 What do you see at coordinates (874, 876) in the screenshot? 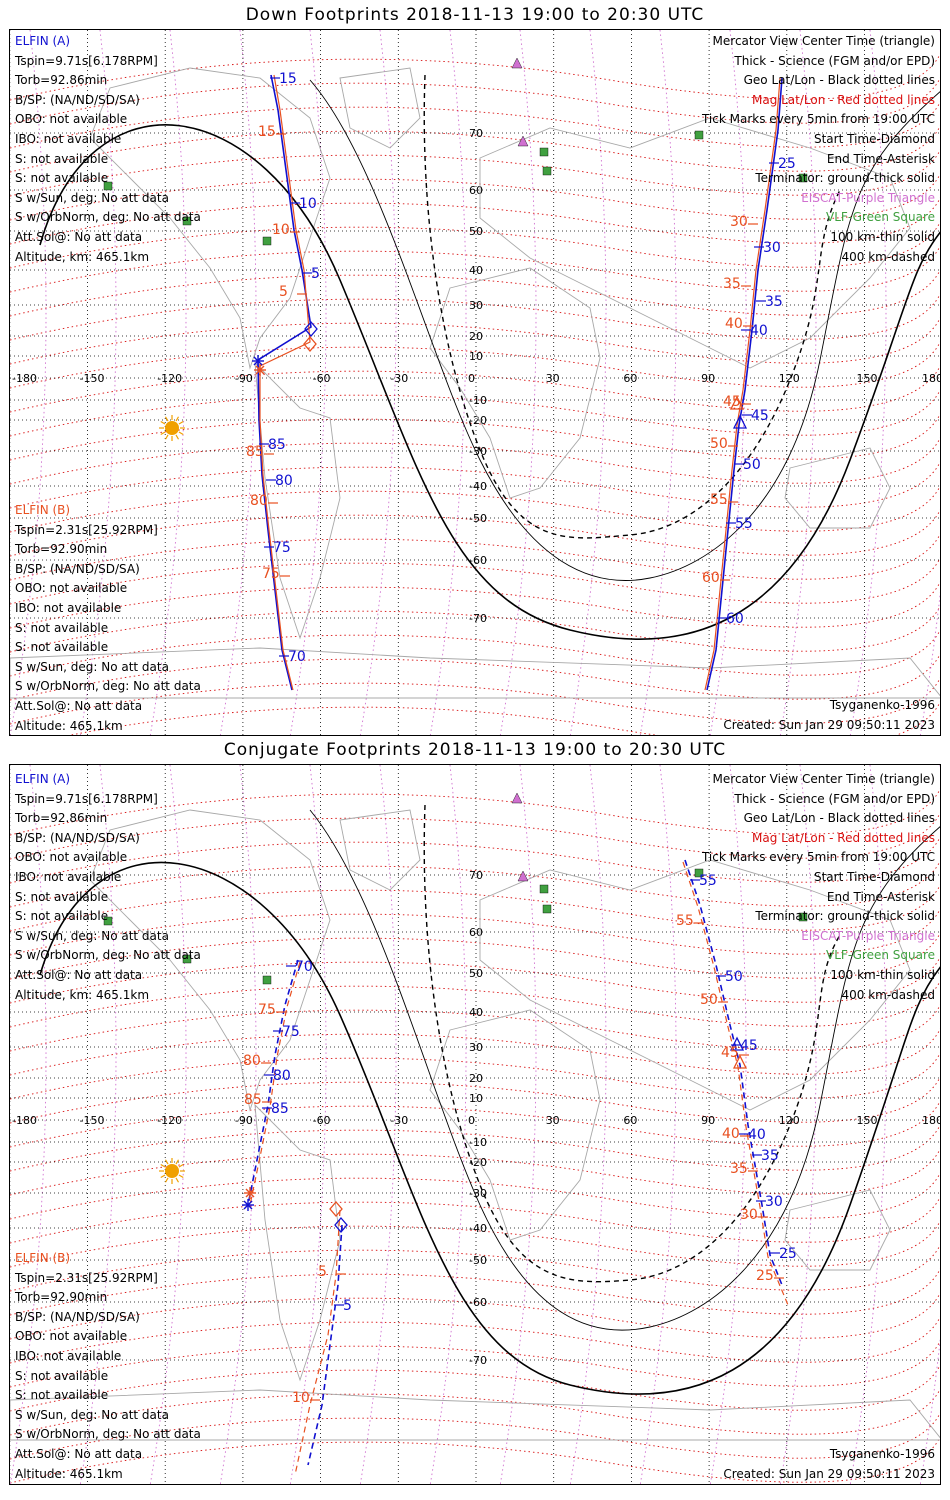
I see `legend-line: Start Time-Diamond` at bounding box center [874, 876].